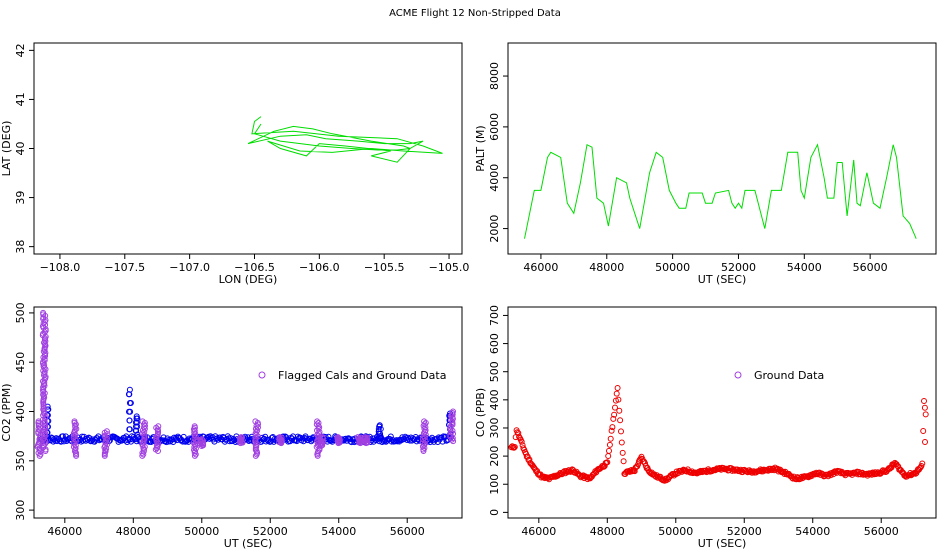  Describe the element at coordinates (494, 178) in the screenshot. I see `y-tick-label: 4000` at that location.